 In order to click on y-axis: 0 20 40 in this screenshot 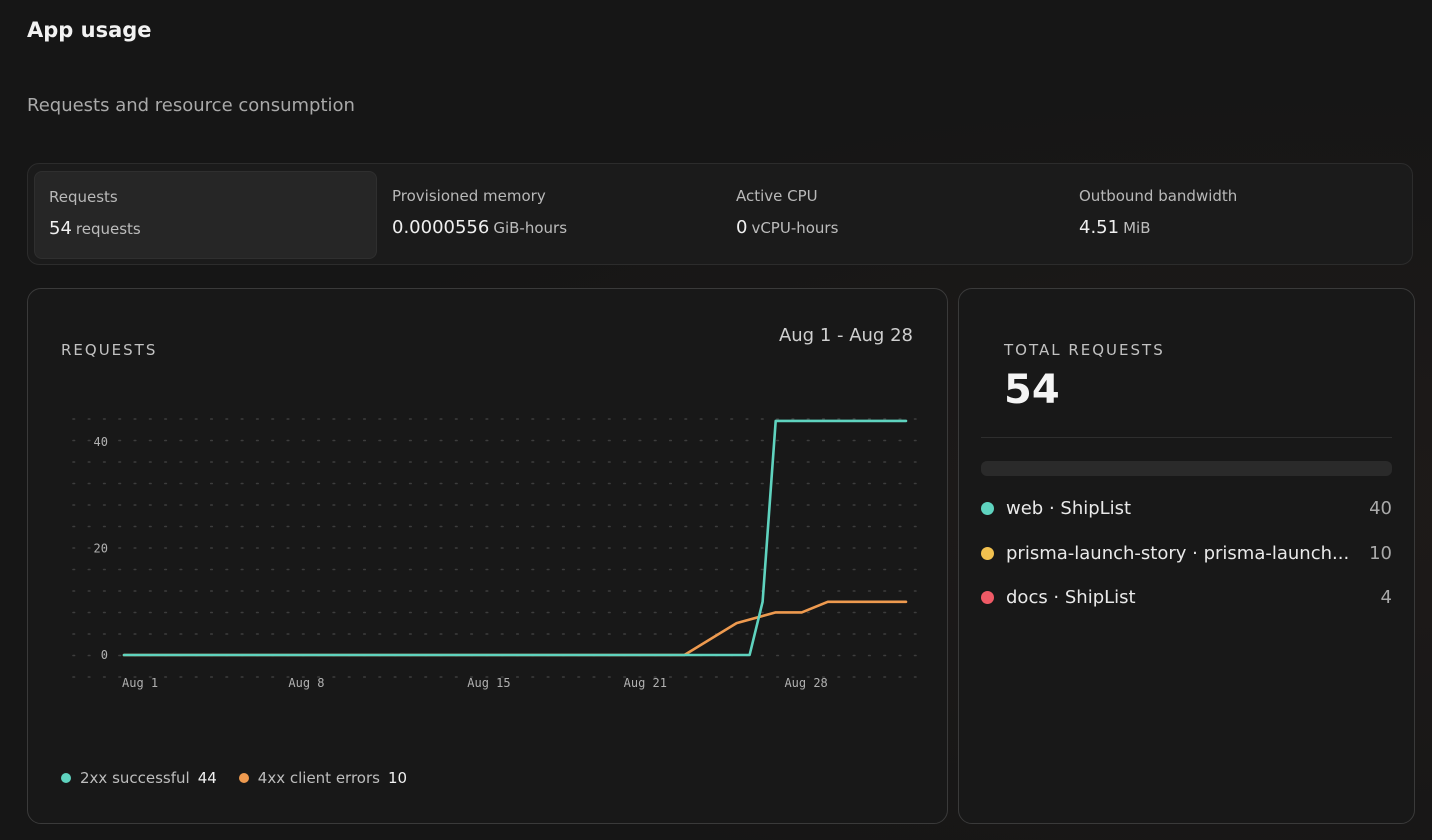, I will do `click(101, 548)`.